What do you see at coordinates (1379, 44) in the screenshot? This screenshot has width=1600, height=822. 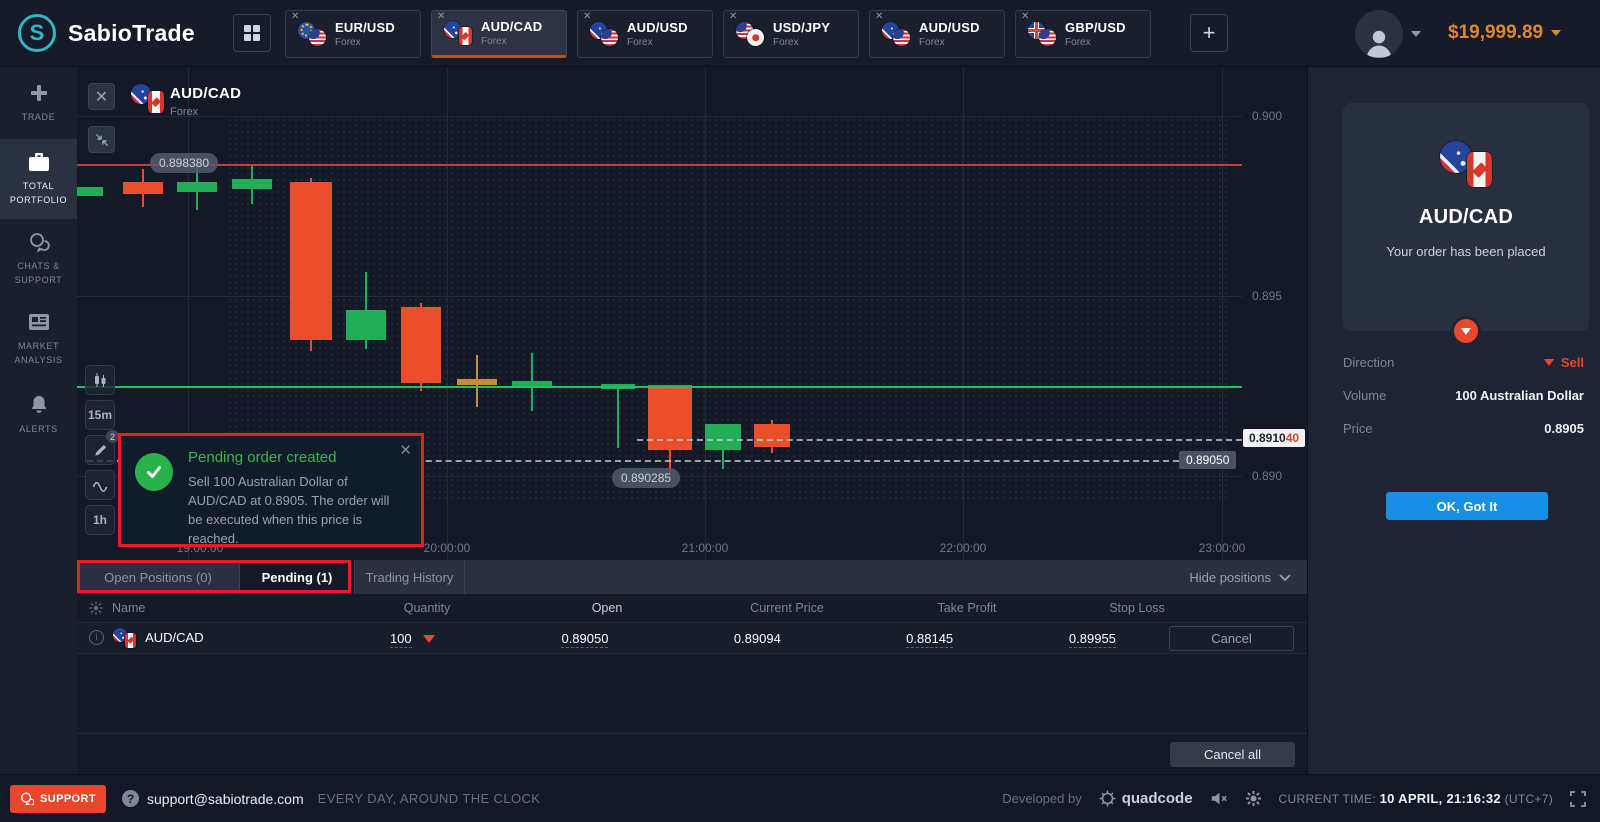 I see `person-icon` at bounding box center [1379, 44].